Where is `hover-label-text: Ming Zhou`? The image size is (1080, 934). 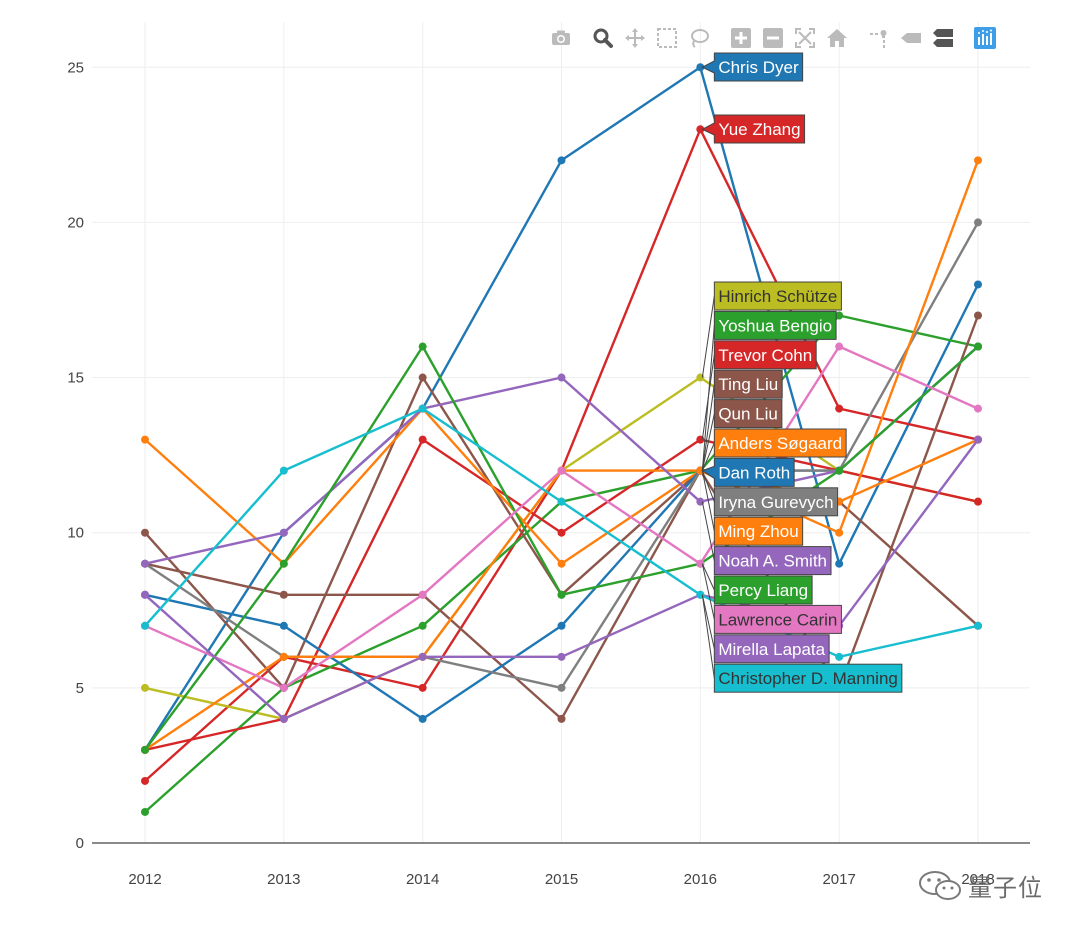 hover-label-text: Ming Zhou is located at coordinates (758, 531).